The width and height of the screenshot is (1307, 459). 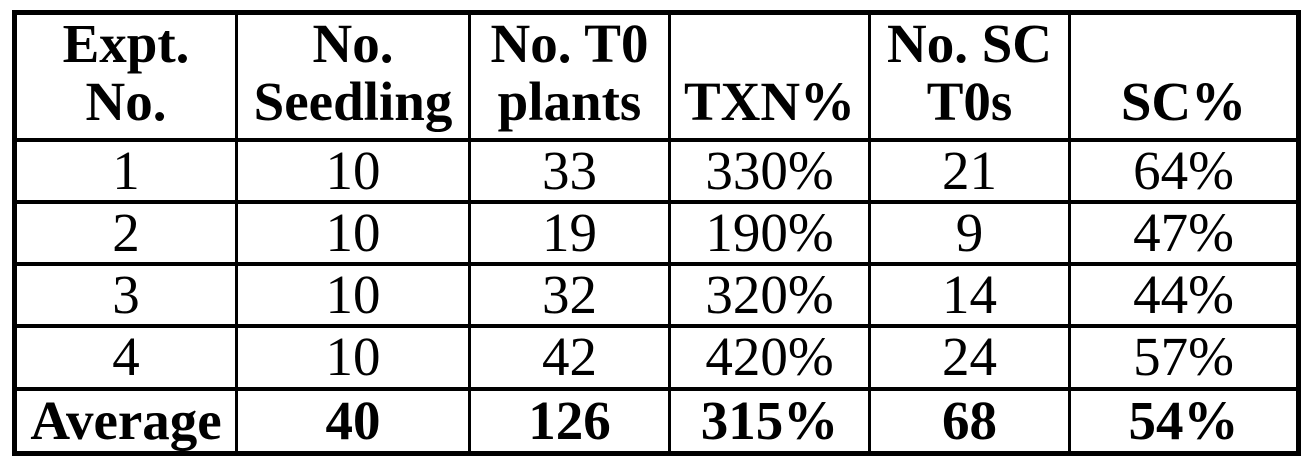 What do you see at coordinates (125, 295) in the screenshot?
I see `cell-expt-no: 3` at bounding box center [125, 295].